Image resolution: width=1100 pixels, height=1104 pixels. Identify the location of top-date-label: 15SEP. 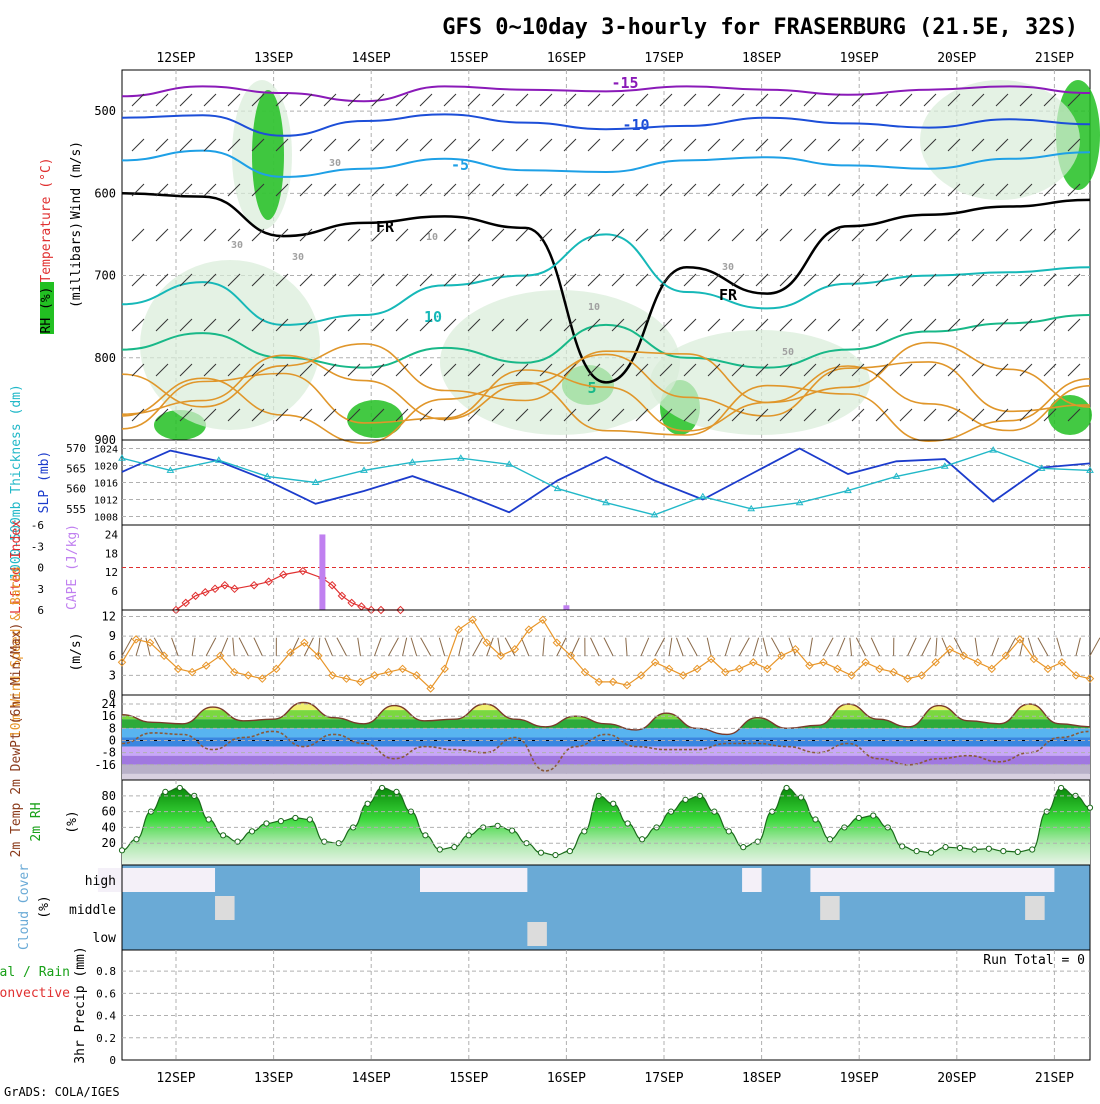
(468, 58).